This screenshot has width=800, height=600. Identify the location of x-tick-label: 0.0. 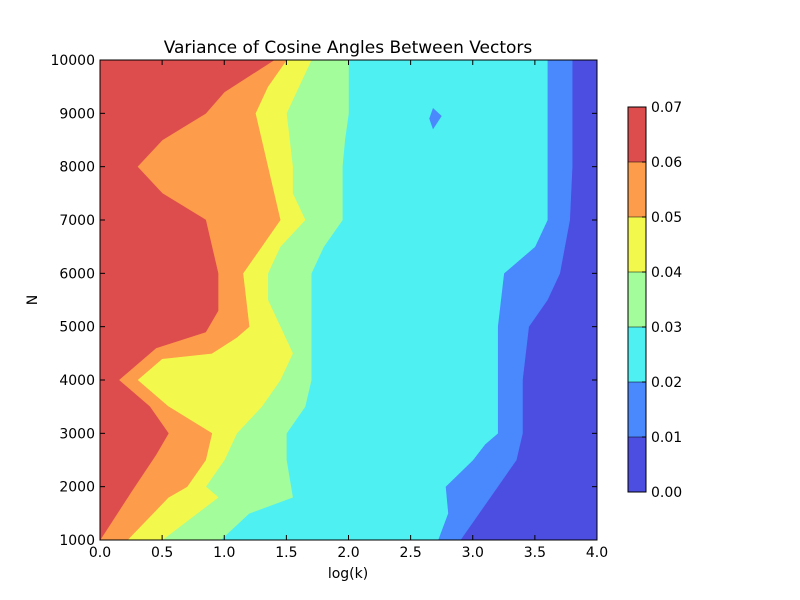
(100, 553).